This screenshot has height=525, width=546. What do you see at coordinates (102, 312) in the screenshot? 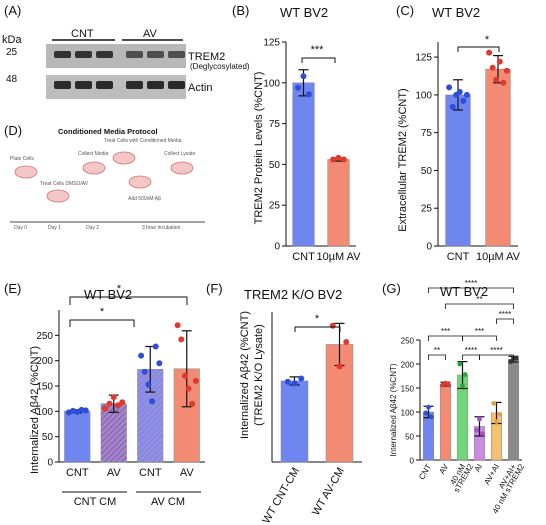
I see `panel-e-sig-2: *` at bounding box center [102, 312].